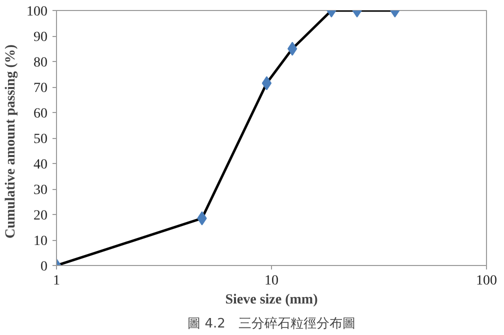  Describe the element at coordinates (272, 324) in the screenshot. I see `caption: 圖 4.2 三分碎石粒徑分布圖` at that location.